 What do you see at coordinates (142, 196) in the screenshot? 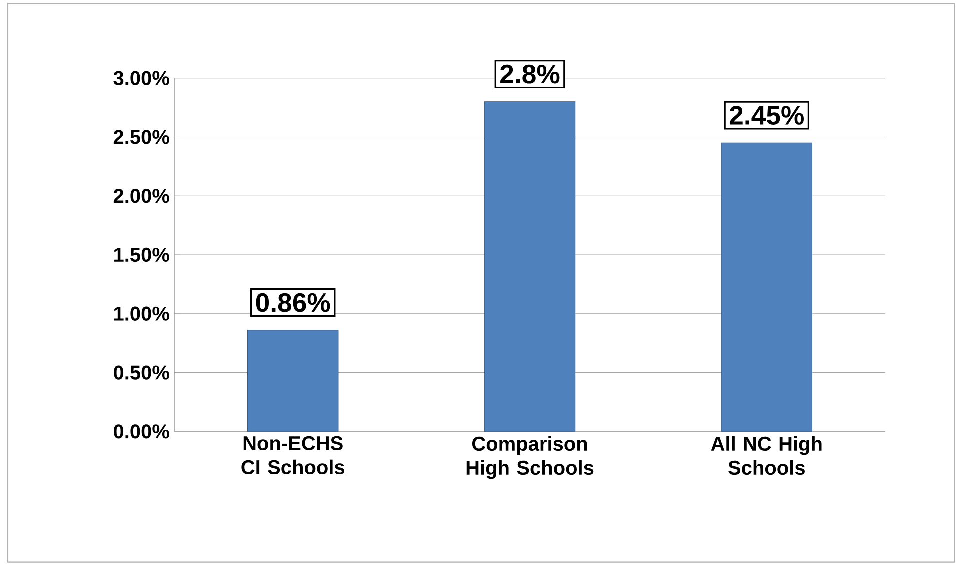
I see `y-tick-label: 2.00%` at bounding box center [142, 196].